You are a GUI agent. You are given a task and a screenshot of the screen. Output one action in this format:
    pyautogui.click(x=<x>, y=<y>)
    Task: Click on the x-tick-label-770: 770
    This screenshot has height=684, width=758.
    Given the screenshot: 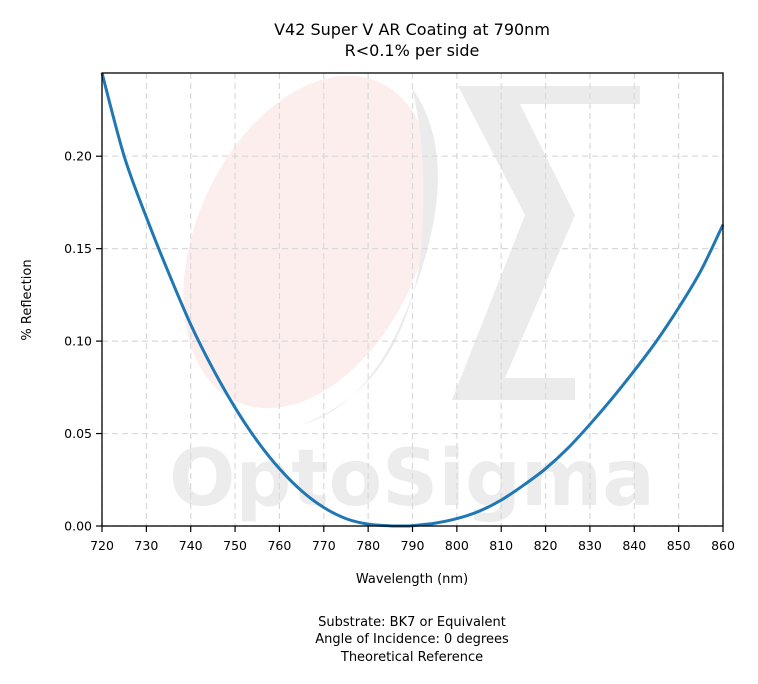 What is the action you would take?
    pyautogui.click(x=324, y=545)
    